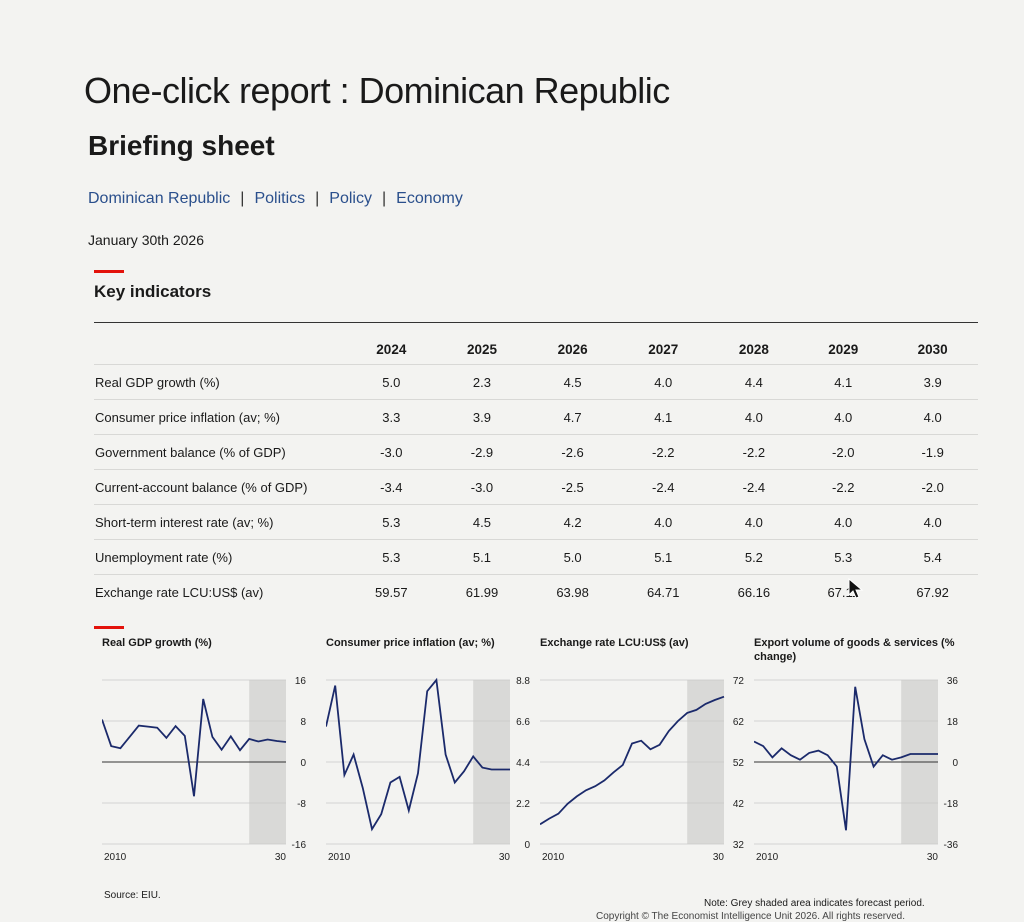  What do you see at coordinates (299, 845) in the screenshot?
I see `y-tick-label: -16` at bounding box center [299, 845].